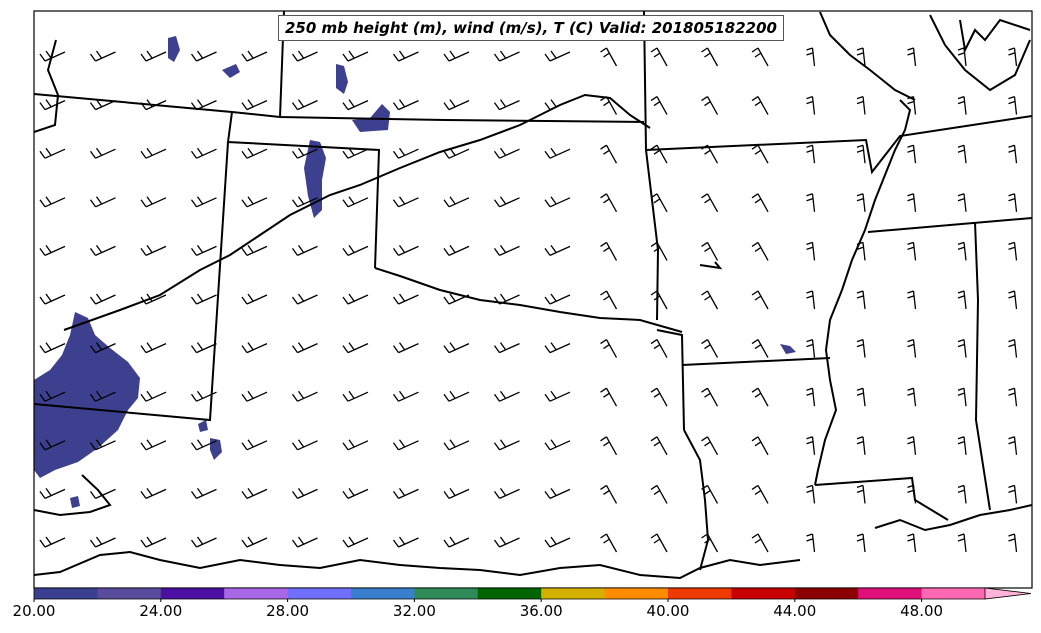 The height and width of the screenshot is (633, 1041). What do you see at coordinates (1008, 593) in the screenshot?
I see `colorbar-extend-arrow` at bounding box center [1008, 593].